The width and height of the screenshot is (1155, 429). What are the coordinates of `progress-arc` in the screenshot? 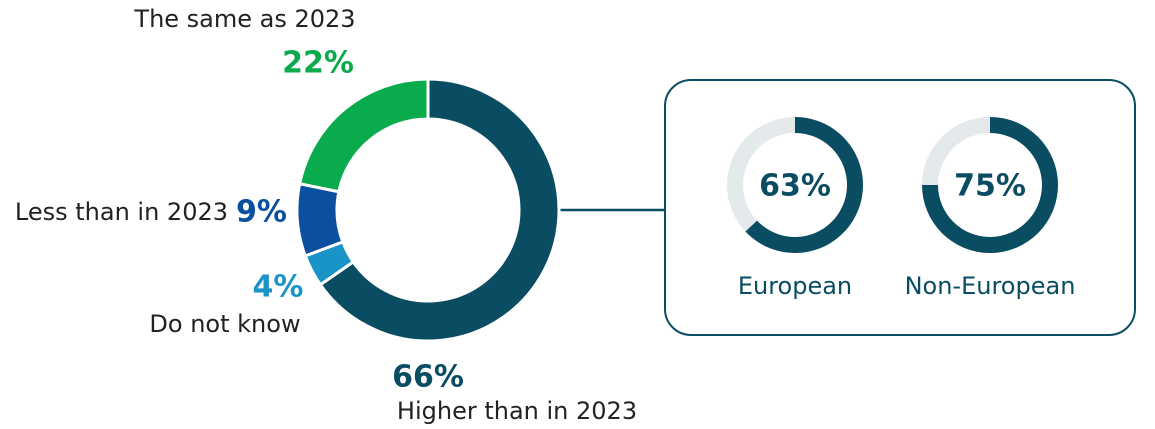 It's located at (804, 185).